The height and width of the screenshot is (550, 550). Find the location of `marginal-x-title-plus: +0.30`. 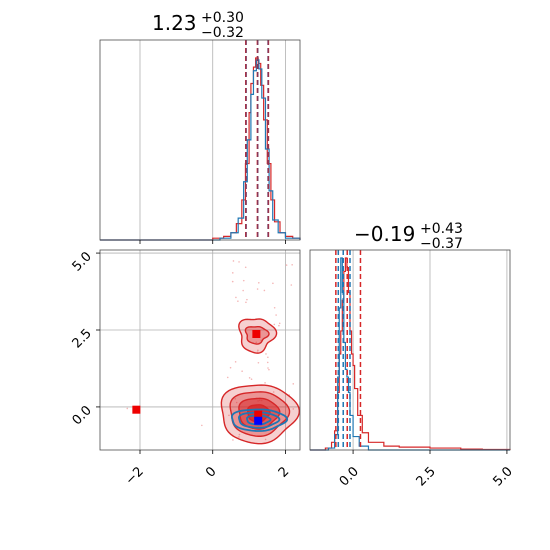

marginal-x-title-plus: +0.30 is located at coordinates (222, 18).